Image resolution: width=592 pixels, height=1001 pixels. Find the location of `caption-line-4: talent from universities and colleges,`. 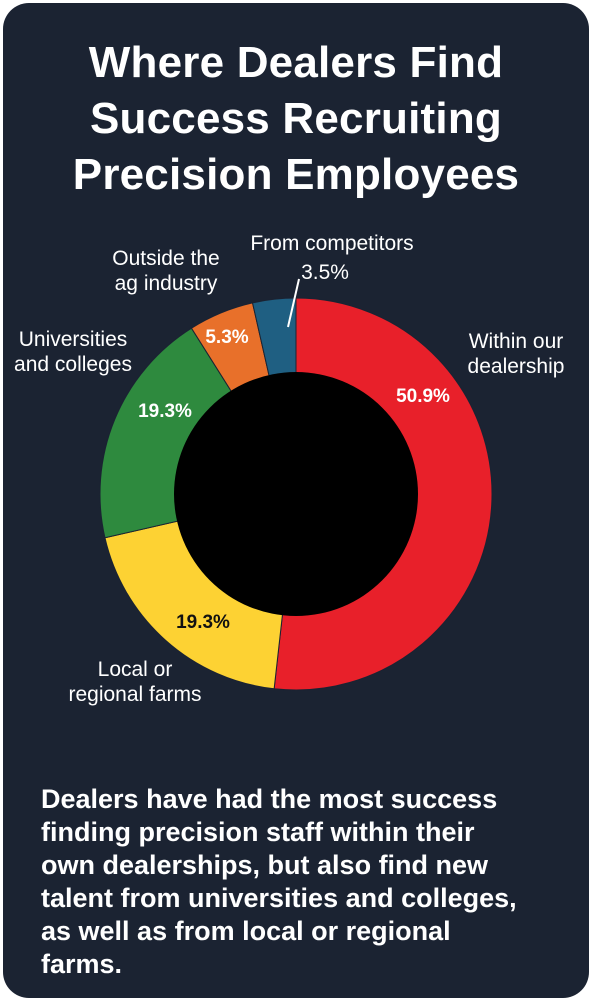

caption-line-4: talent from universities and colleges, is located at coordinates (279, 898).